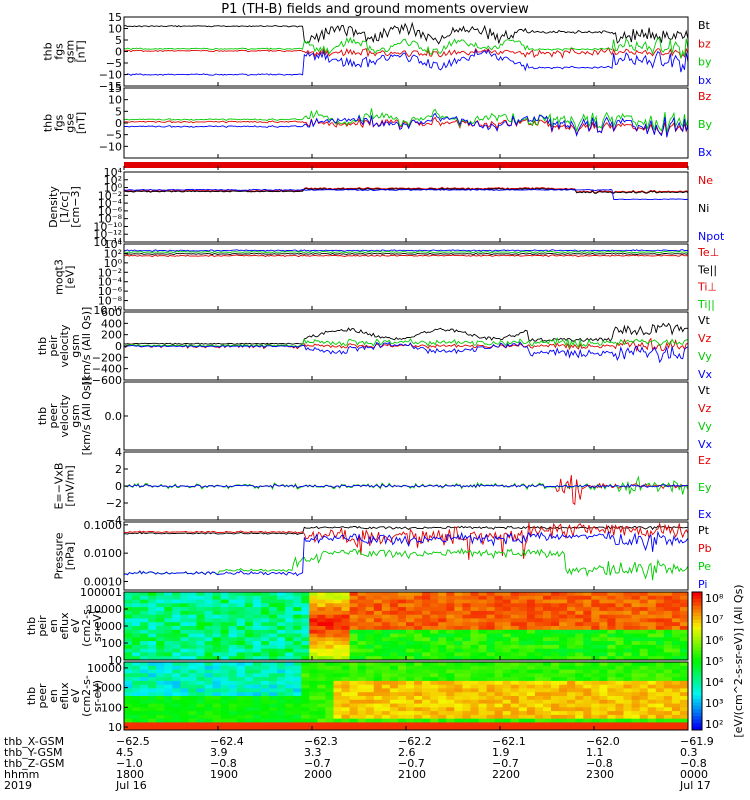 The height and width of the screenshot is (800, 750). Describe the element at coordinates (406, 125) in the screenshot. I see `series-fgs_gse-Bx` at that location.